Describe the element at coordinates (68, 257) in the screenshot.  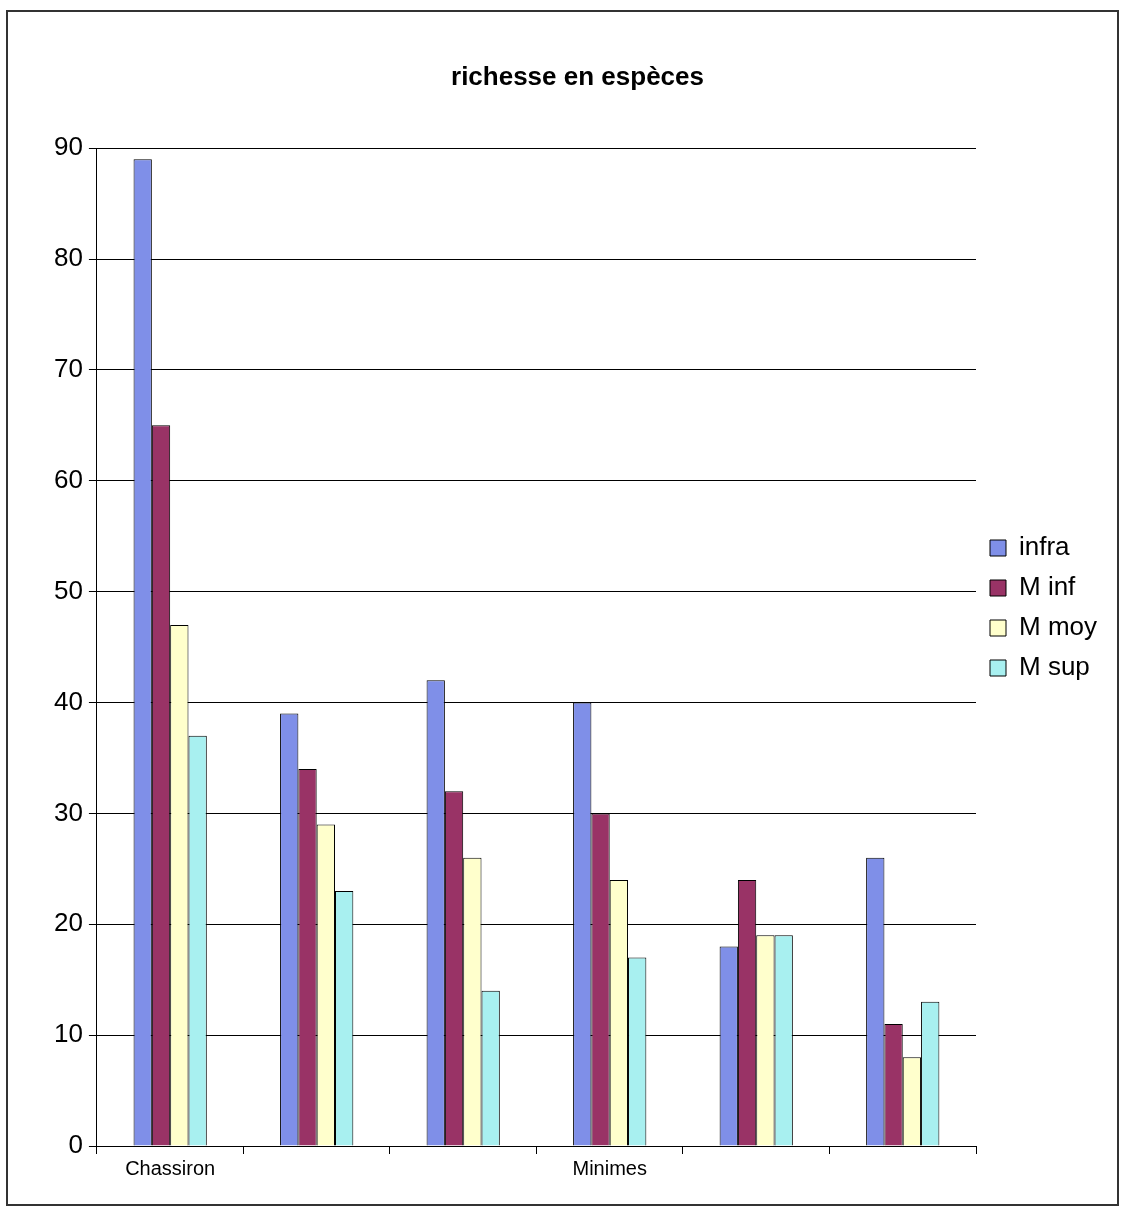
I see `y-tick-label: 80` at that location.